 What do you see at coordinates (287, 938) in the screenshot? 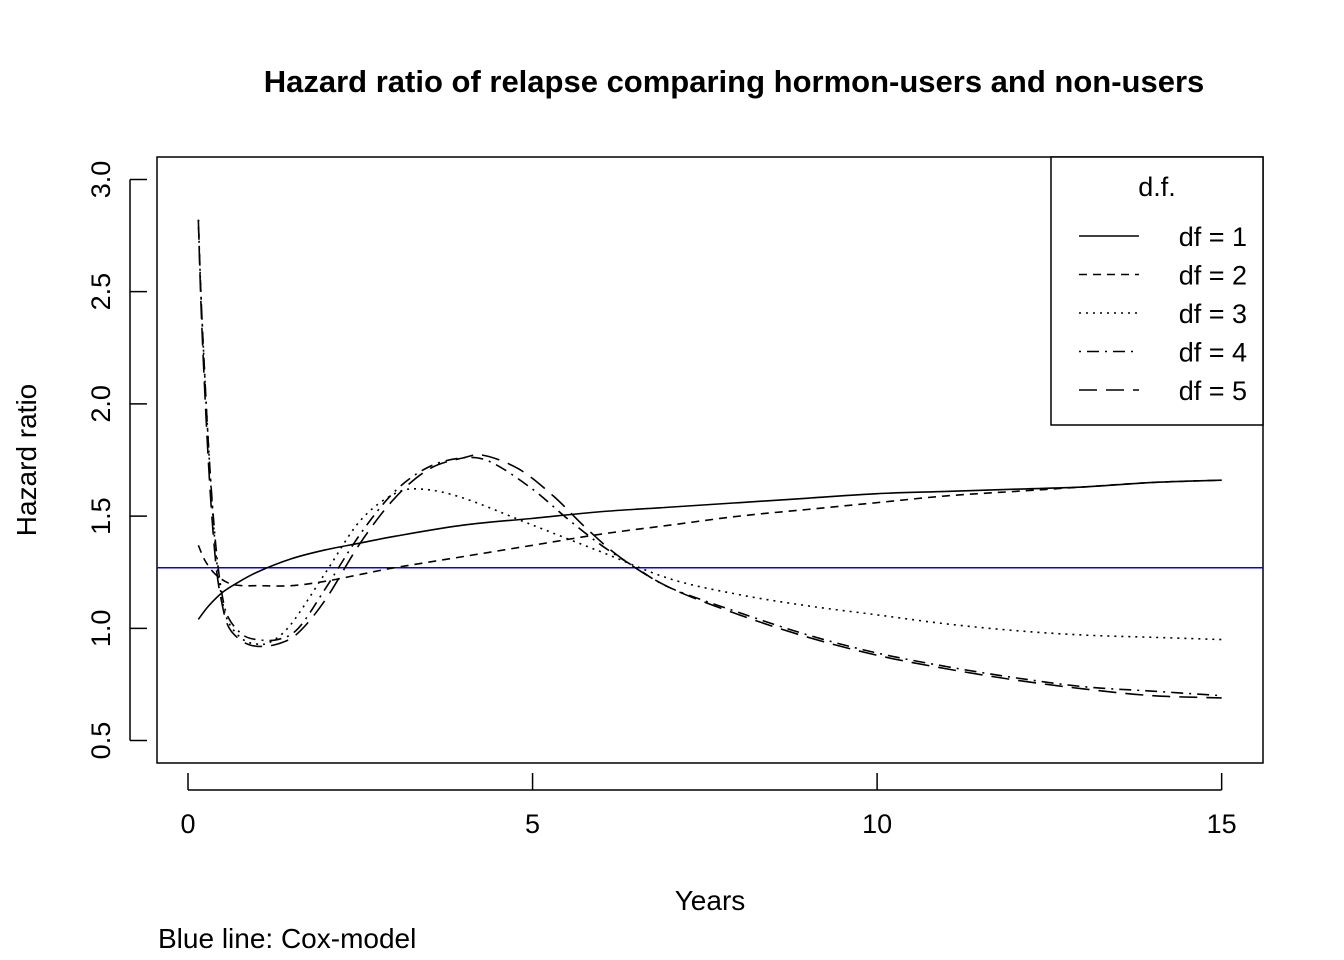
I see `cox-model-note: Blue line: Cox-model` at bounding box center [287, 938].